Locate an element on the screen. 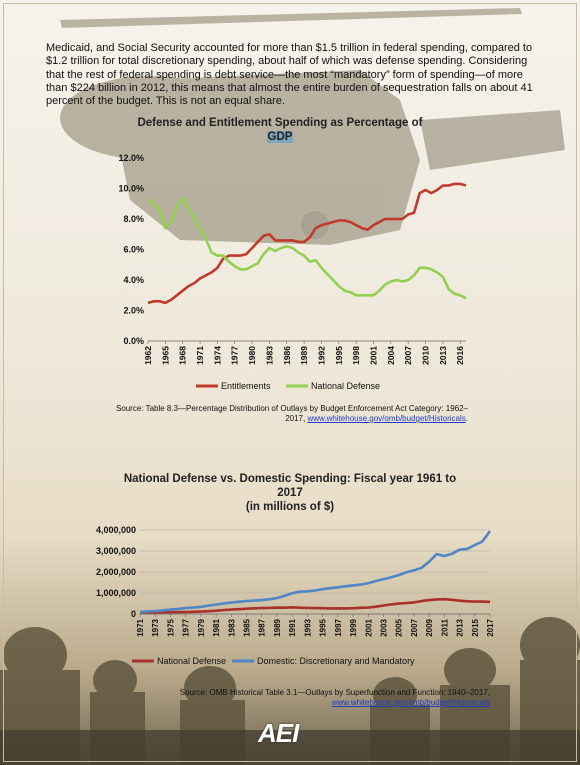  x-tick-label: 1968 is located at coordinates (183, 355).